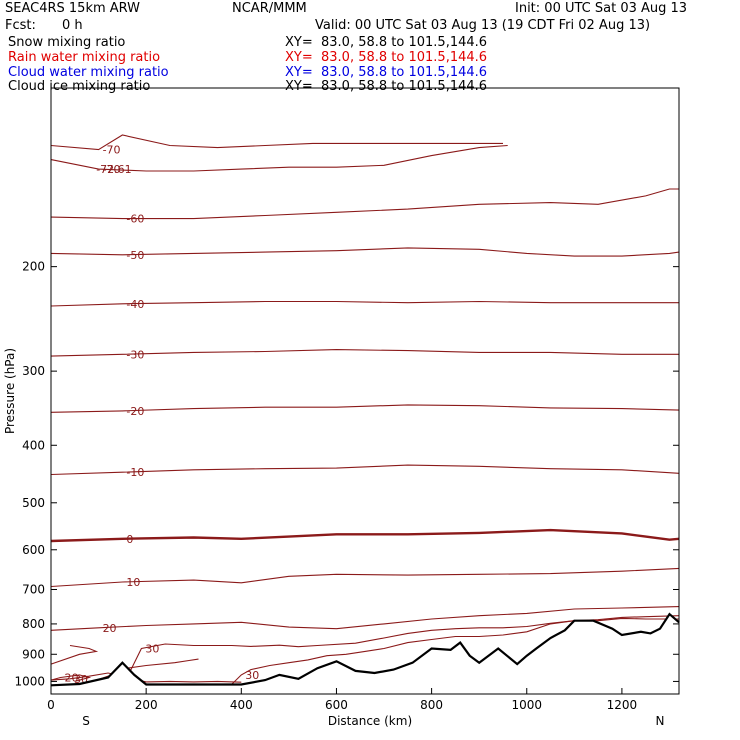 The image size is (740, 740). Describe the element at coordinates (135, 411) in the screenshot. I see `isotherm-label: -20` at that location.